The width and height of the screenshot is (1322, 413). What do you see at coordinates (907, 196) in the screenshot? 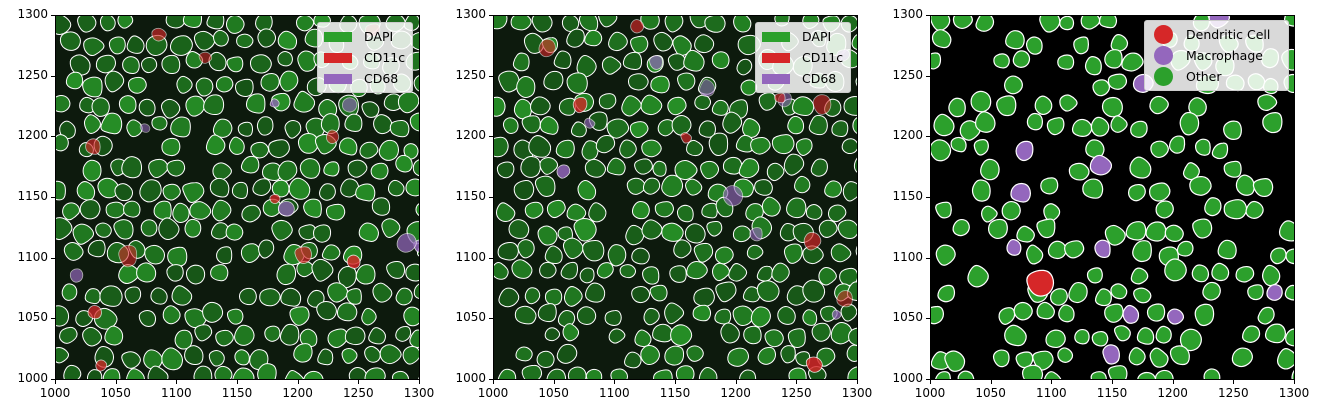
I see `y-tick-label: 1150` at bounding box center [907, 196].